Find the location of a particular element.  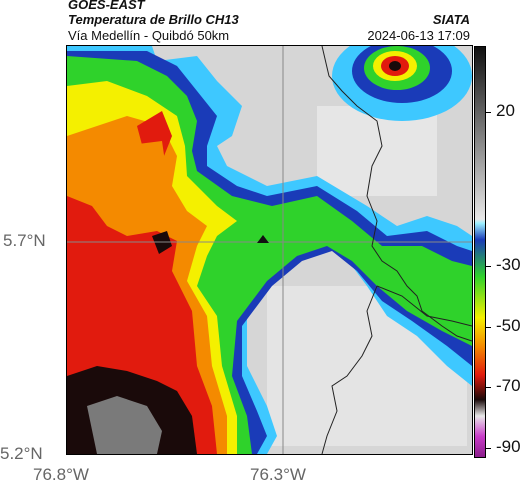

colorbar-label-m30: -30 is located at coordinates (508, 264).